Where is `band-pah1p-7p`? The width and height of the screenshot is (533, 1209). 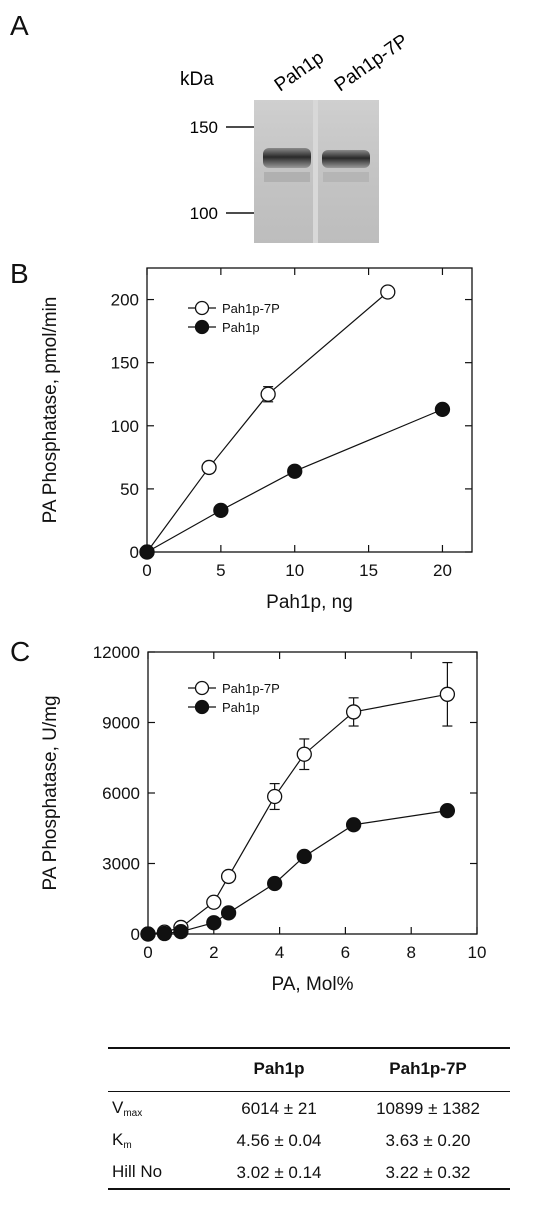
band-pah1p-7p is located at coordinates (346, 159).